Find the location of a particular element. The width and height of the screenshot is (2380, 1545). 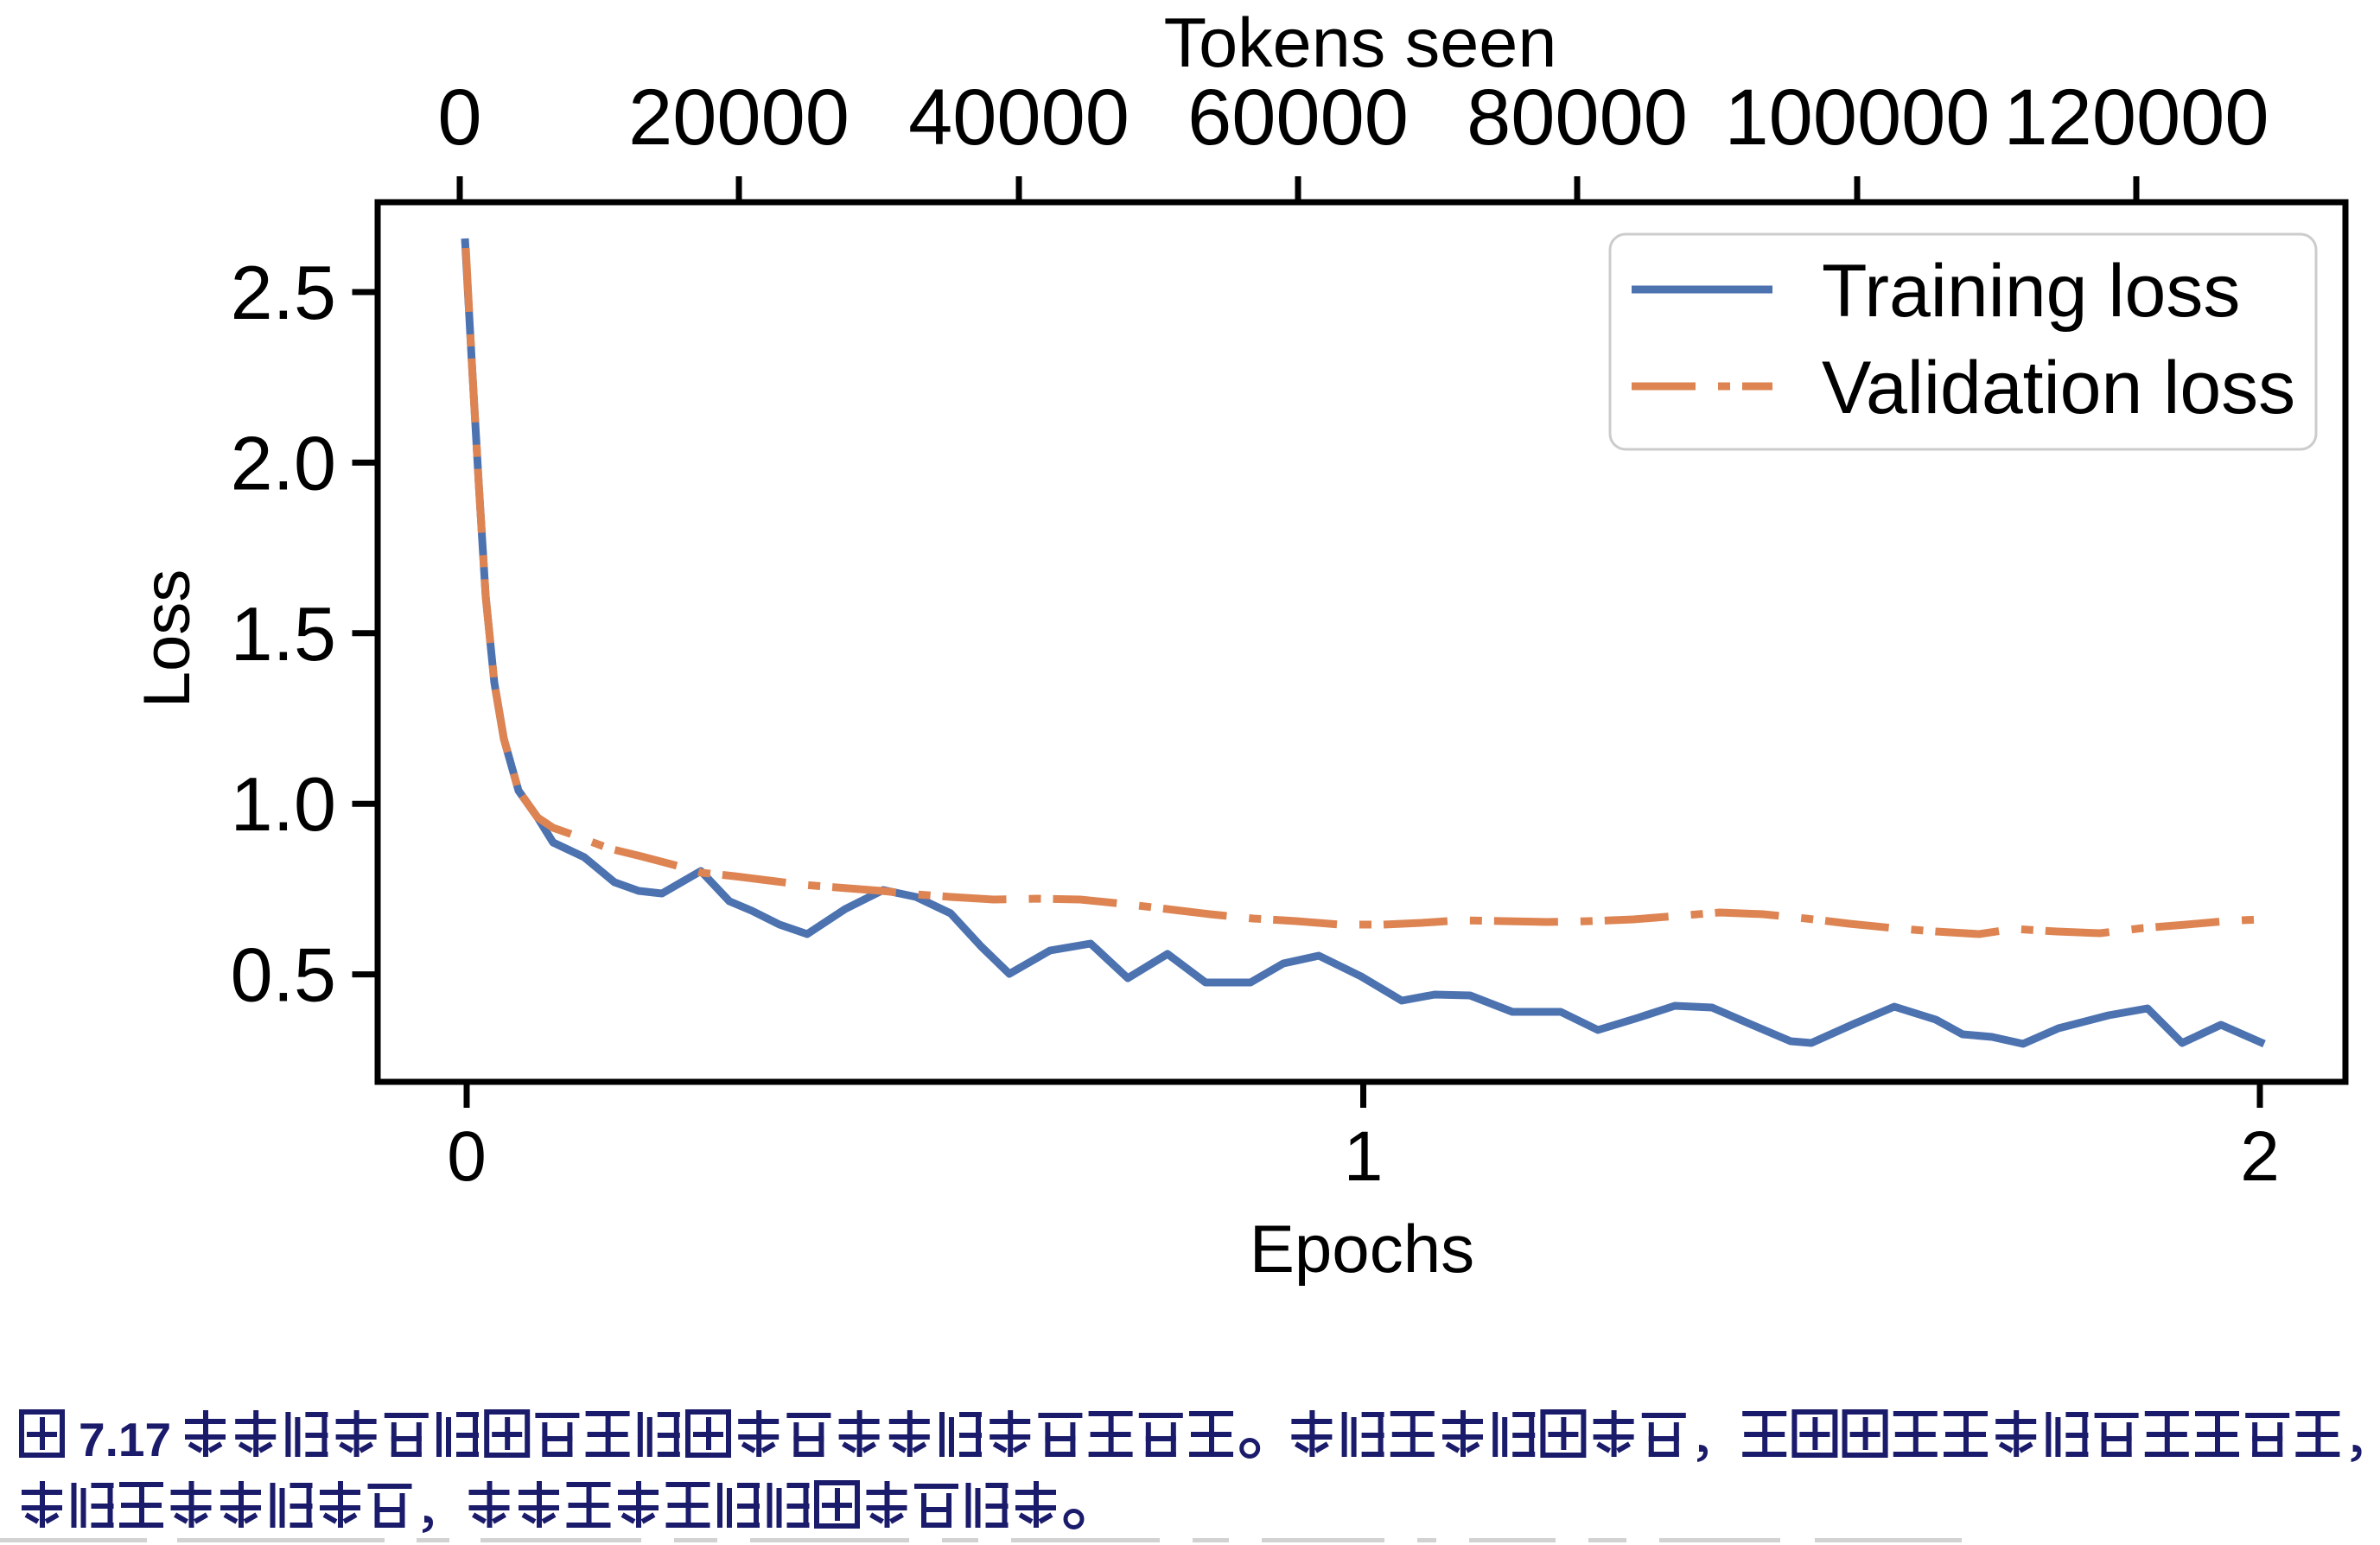

svg-text: Validation loss is located at coordinates (2058, 388).